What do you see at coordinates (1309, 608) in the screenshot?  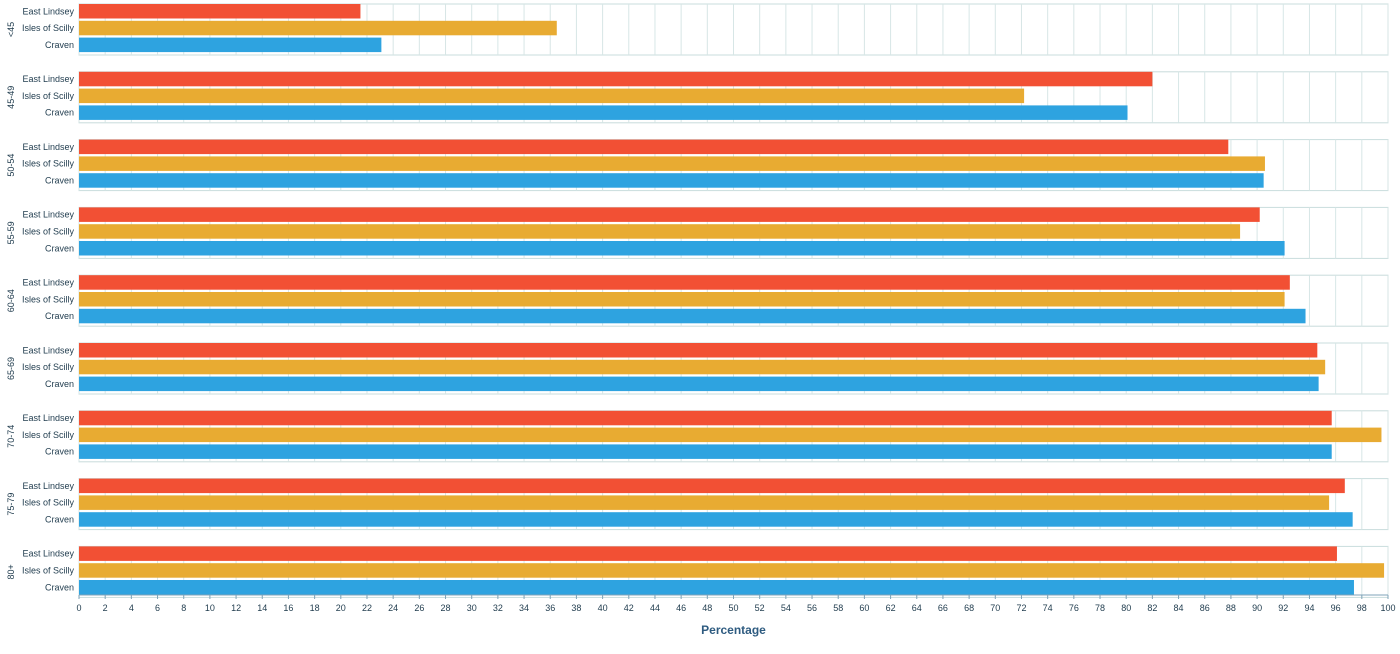 I see `x-tick-label: 94` at bounding box center [1309, 608].